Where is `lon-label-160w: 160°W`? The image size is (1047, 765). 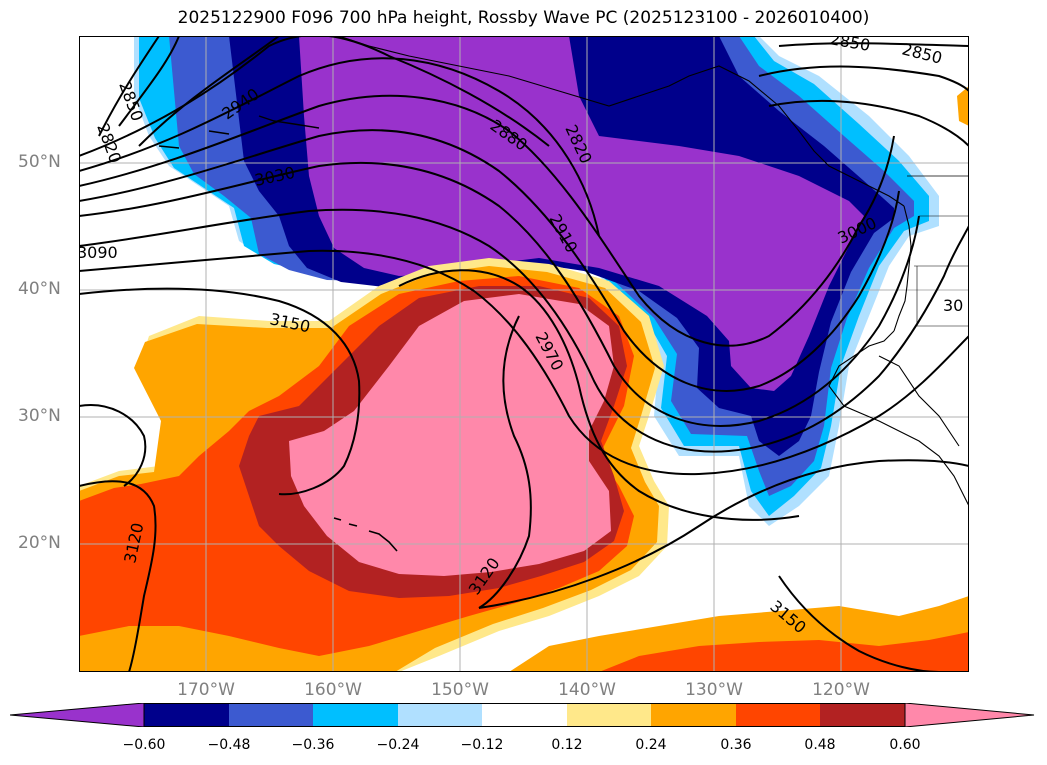 lon-label-160w: 160°W is located at coordinates (333, 690).